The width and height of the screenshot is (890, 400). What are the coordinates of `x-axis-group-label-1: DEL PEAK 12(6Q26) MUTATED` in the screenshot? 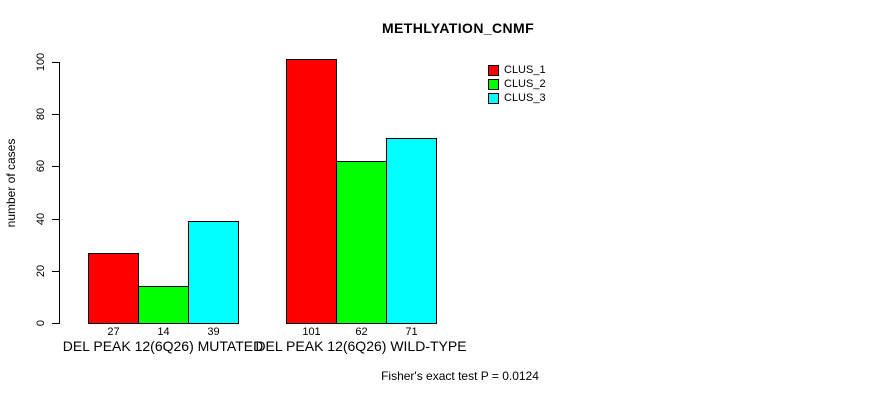 It's located at (163, 346).